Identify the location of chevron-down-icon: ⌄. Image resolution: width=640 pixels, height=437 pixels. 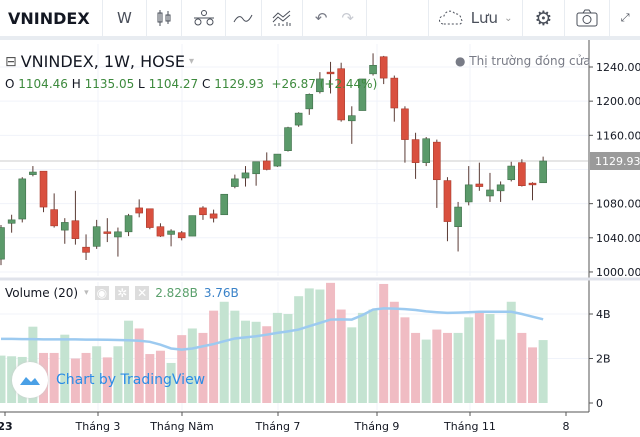
(508, 18).